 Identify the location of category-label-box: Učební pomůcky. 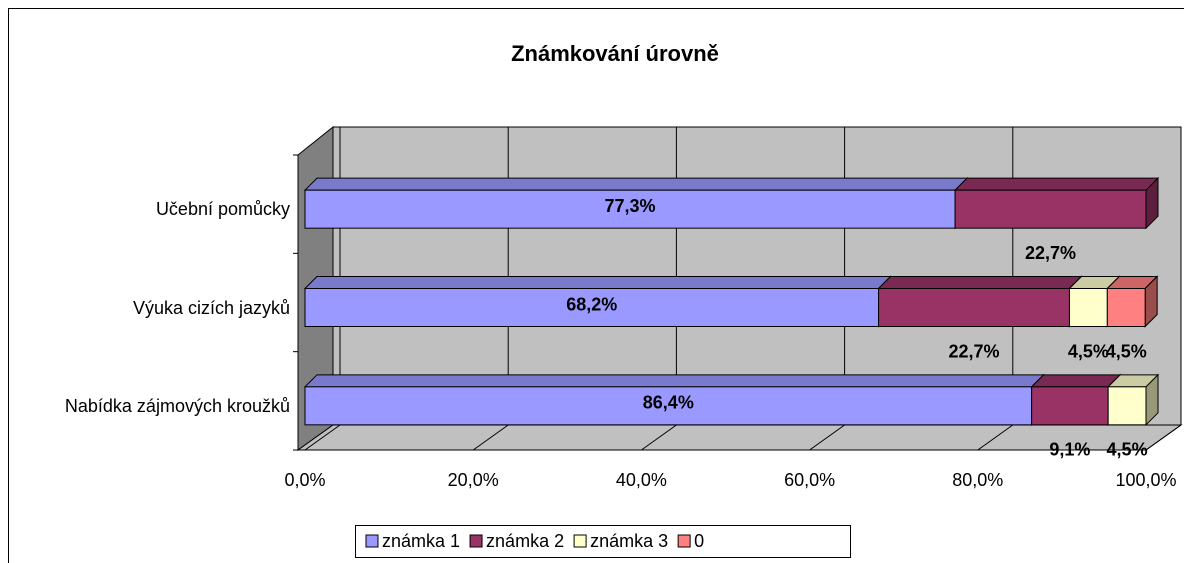
(223, 209).